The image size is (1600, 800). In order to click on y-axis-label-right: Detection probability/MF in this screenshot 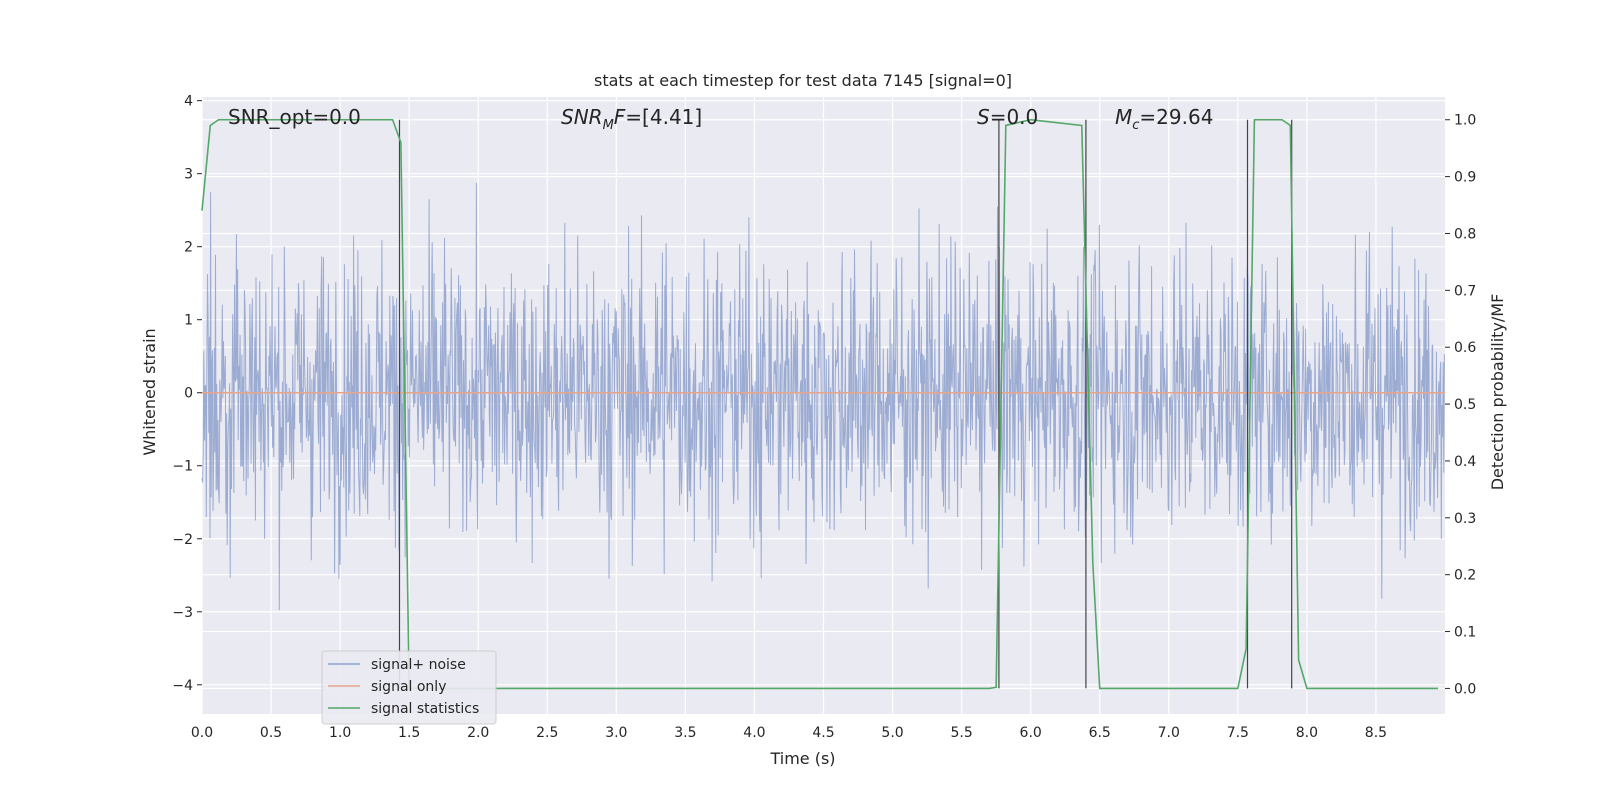, I will do `click(1497, 392)`.